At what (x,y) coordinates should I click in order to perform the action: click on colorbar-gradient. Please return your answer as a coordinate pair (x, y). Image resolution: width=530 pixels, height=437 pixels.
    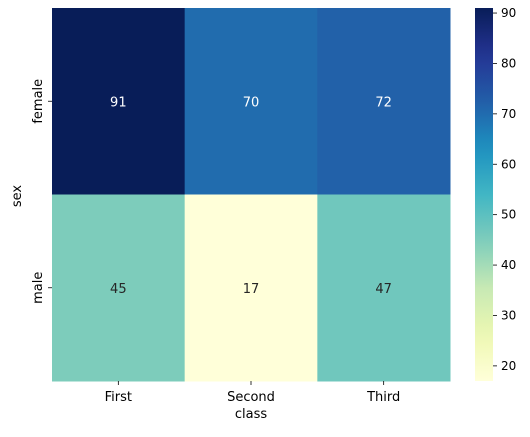
    Looking at the image, I should click on (484, 194).